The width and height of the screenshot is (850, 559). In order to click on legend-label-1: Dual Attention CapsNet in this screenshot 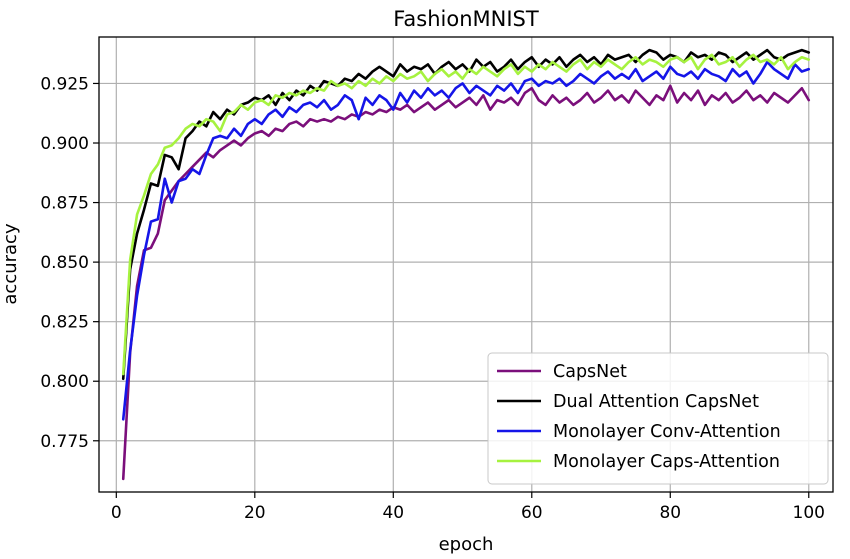, I will do `click(656, 402)`.